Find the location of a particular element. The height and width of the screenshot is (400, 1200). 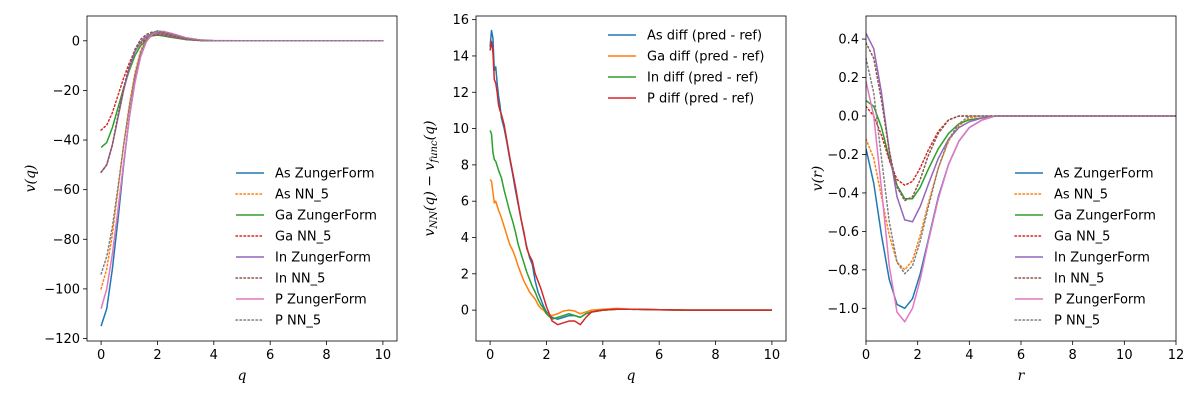

y-axis-label: vNN(q) − vfunc(q) is located at coordinates (431, 179).